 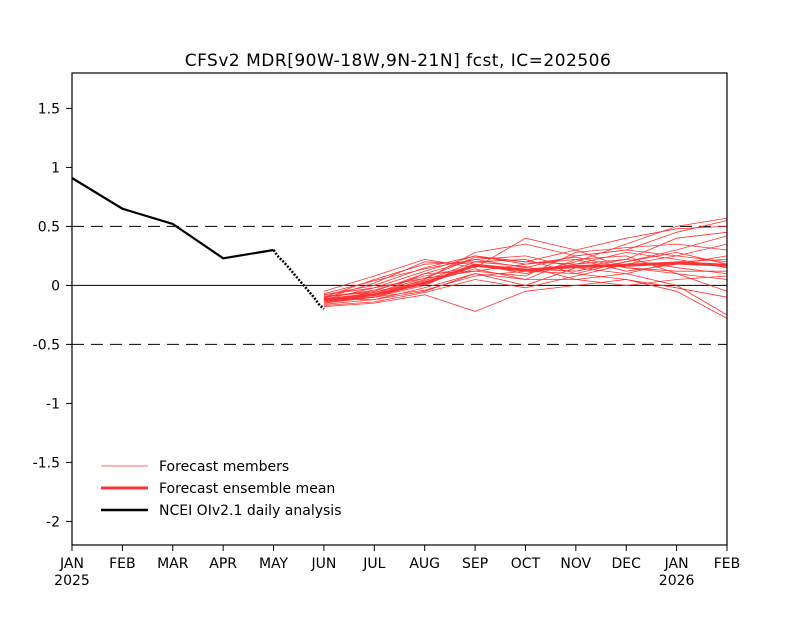 I want to click on x-tick-label: OCT, so click(x=526, y=564).